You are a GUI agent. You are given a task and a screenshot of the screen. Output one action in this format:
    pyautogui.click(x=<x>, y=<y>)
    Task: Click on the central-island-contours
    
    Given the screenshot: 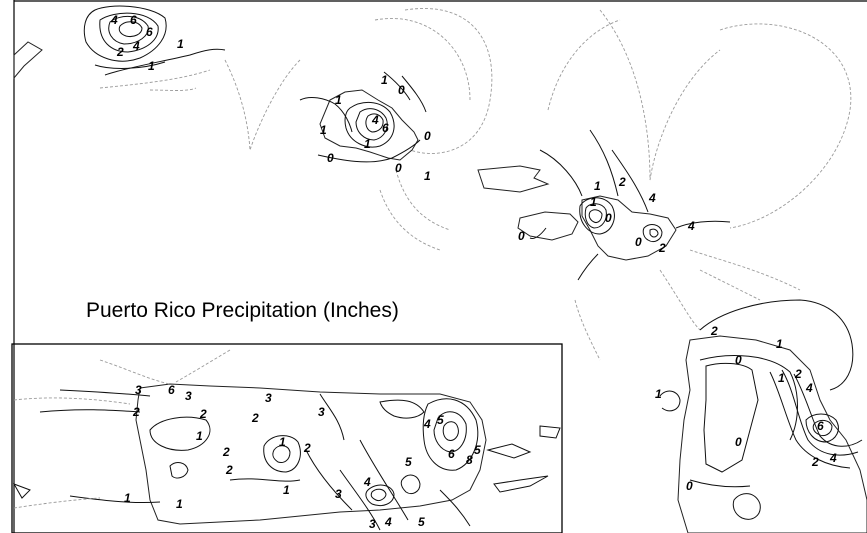 What is the action you would take?
    pyautogui.click(x=358, y=129)
    